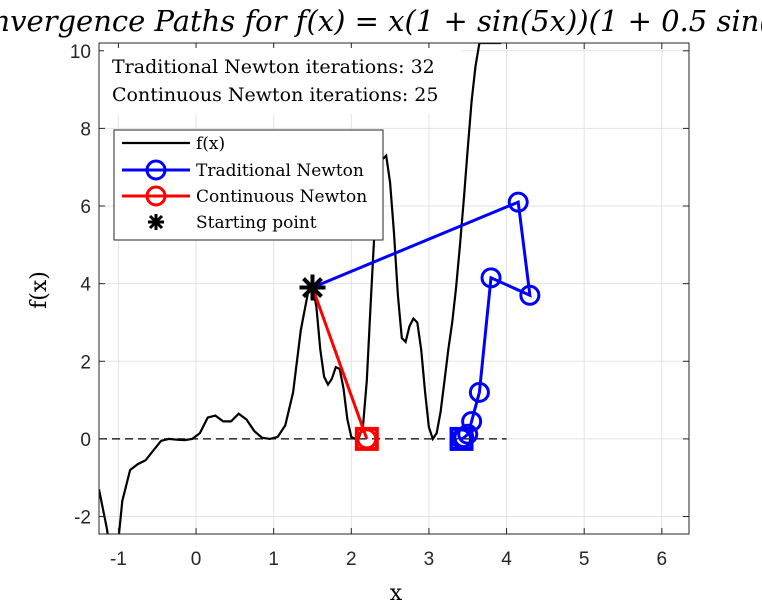 This screenshot has width=762, height=610. I want to click on x-tick-label: -1, so click(118, 559).